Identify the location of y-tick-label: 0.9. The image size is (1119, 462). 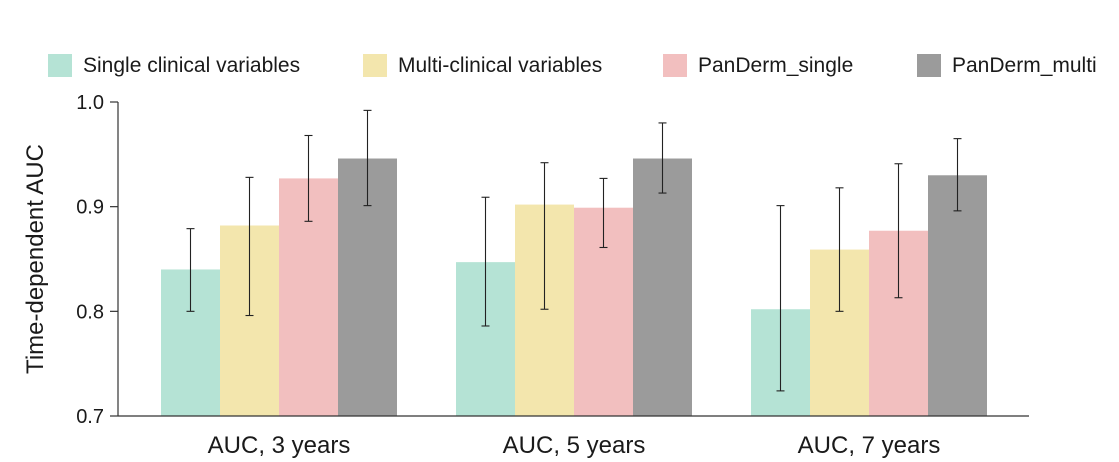
(90, 208).